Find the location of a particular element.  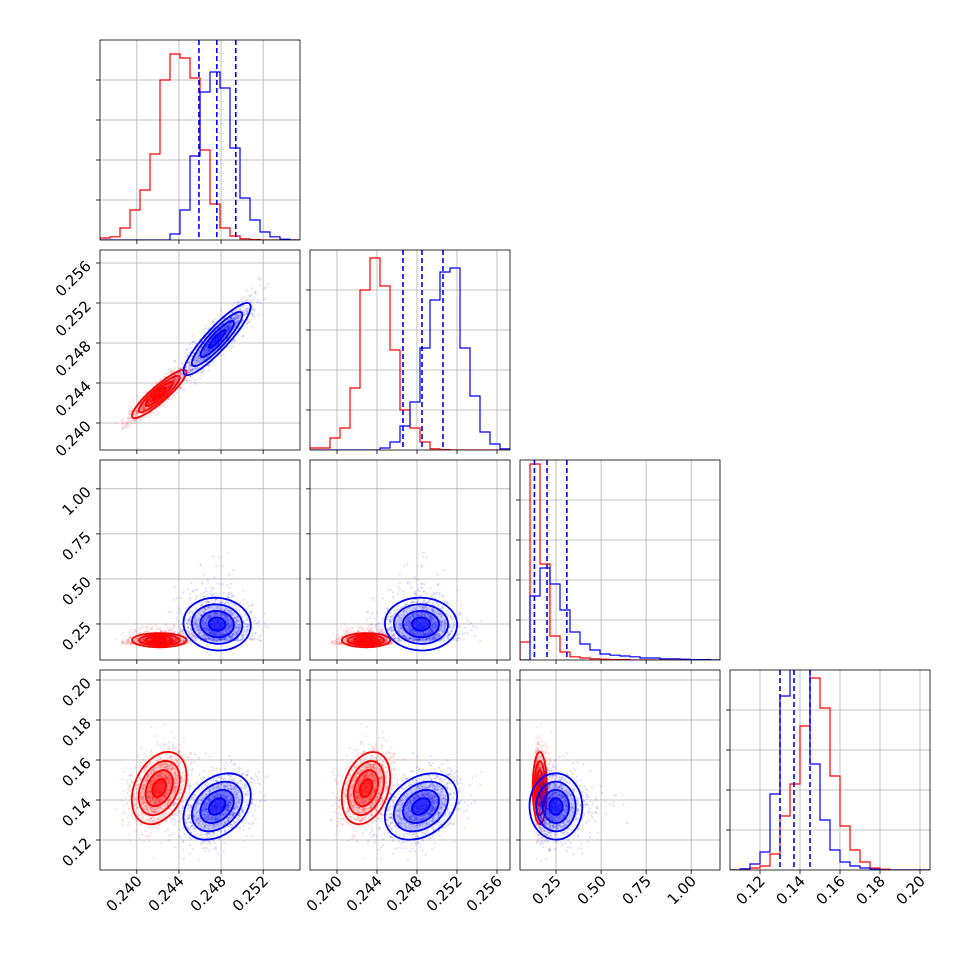

panel-3-0: 0.240 0.244 0.248 0.252 0.12 0.14 0.16 0.18 0.20 is located at coordinates (179, 792).